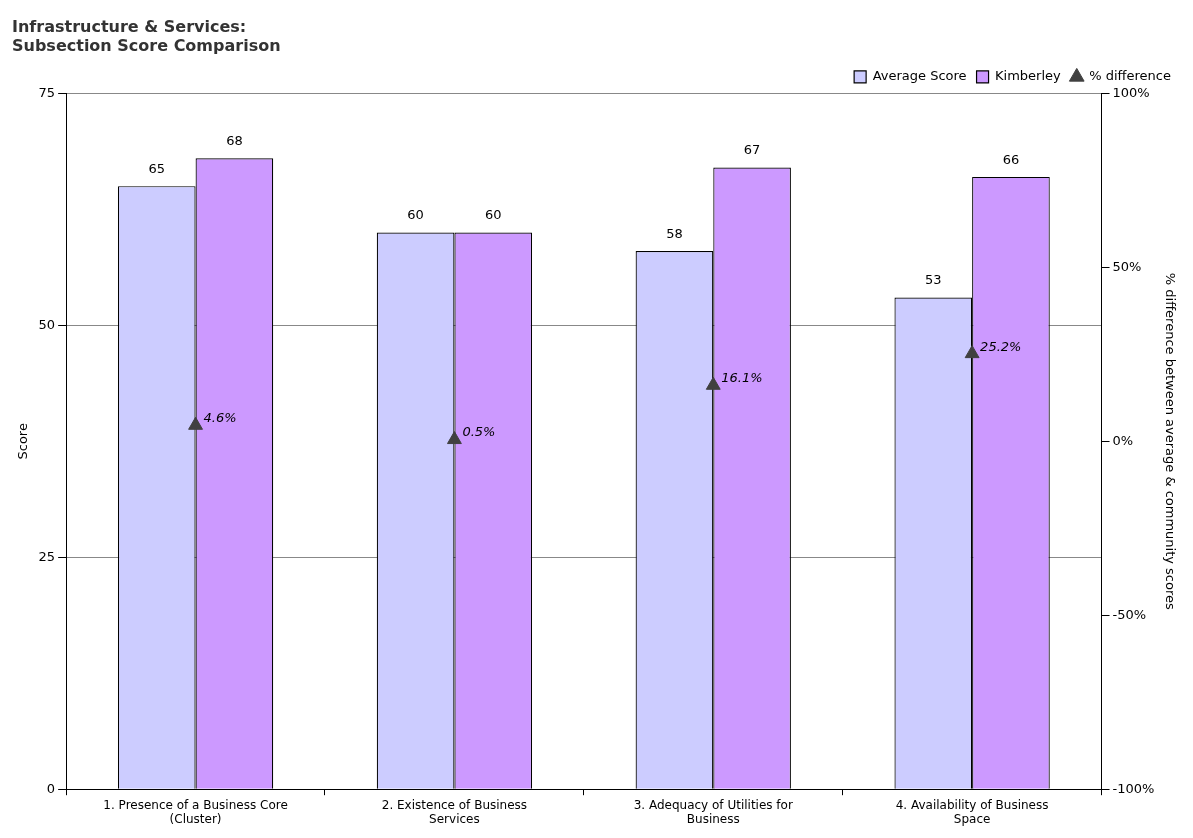 This screenshot has height=838, width=1193. What do you see at coordinates (47, 556) in the screenshot?
I see `y-tick-label: 25` at bounding box center [47, 556].